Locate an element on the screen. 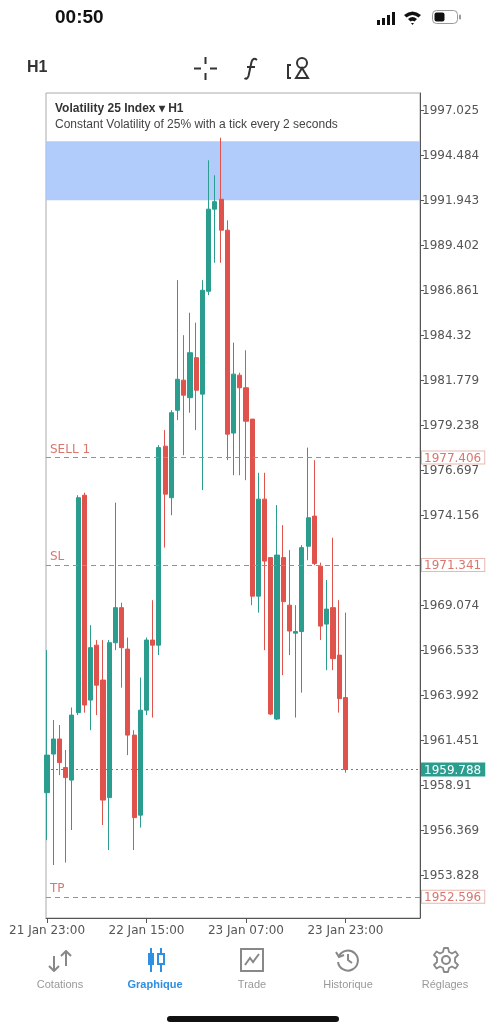 This screenshot has width=491, height=1024. y-tick-label: 1991.943 is located at coordinates (451, 200).